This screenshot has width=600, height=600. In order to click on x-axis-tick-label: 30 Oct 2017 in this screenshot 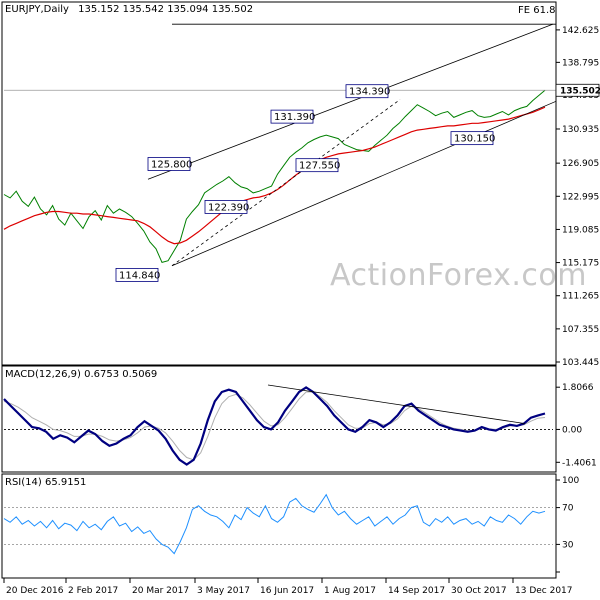, I will do `click(479, 591)`.